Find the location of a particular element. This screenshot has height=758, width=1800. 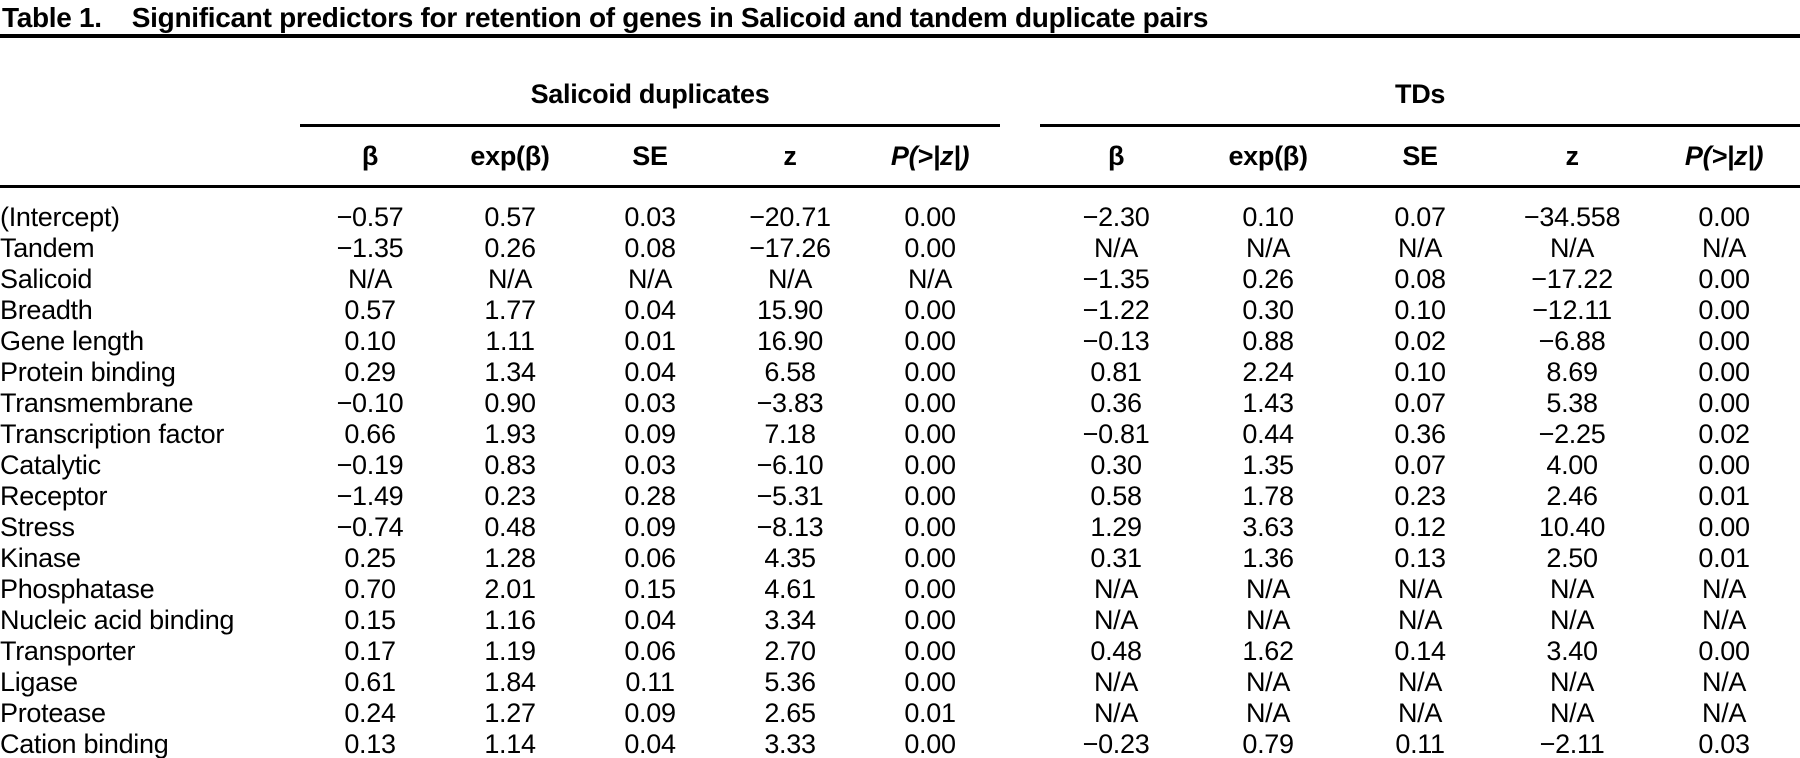

salicoid-value-cell: 3.34 is located at coordinates (790, 620).